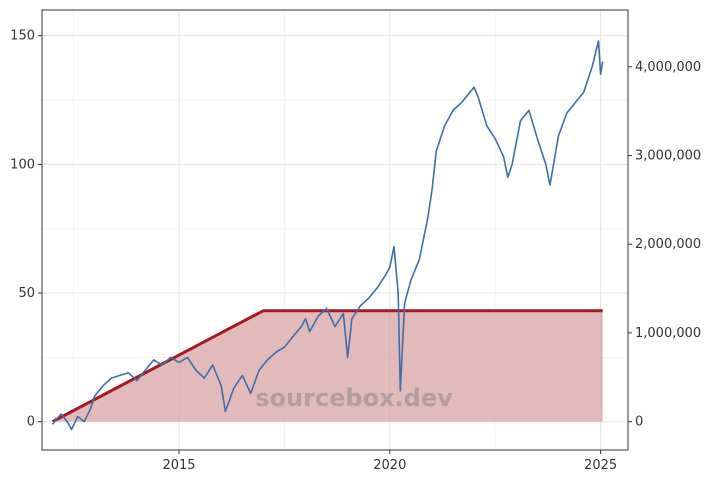 The height and width of the screenshot is (480, 720). What do you see at coordinates (668, 155) in the screenshot?
I see `y2-tick-label: 3,000,000` at bounding box center [668, 155].